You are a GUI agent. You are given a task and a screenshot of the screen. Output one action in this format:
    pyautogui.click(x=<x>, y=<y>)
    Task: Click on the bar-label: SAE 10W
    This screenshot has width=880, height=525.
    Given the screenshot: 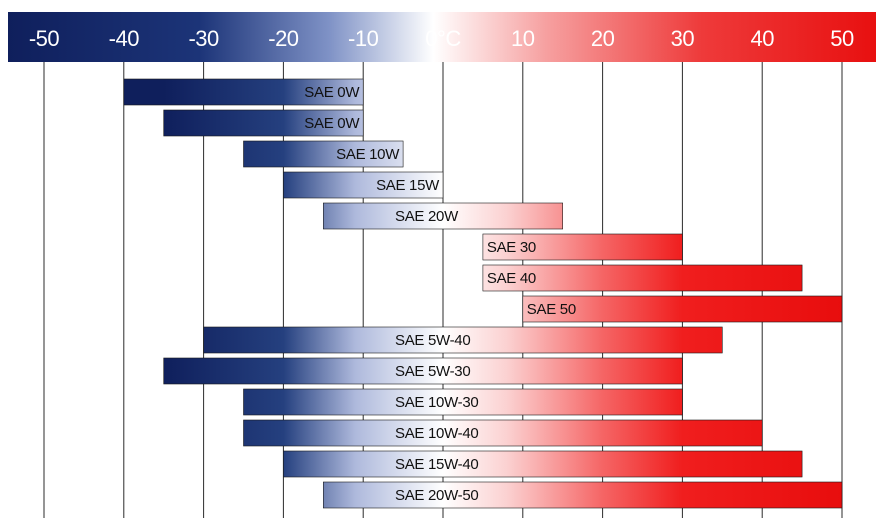 What is the action you would take?
    pyautogui.click(x=368, y=154)
    